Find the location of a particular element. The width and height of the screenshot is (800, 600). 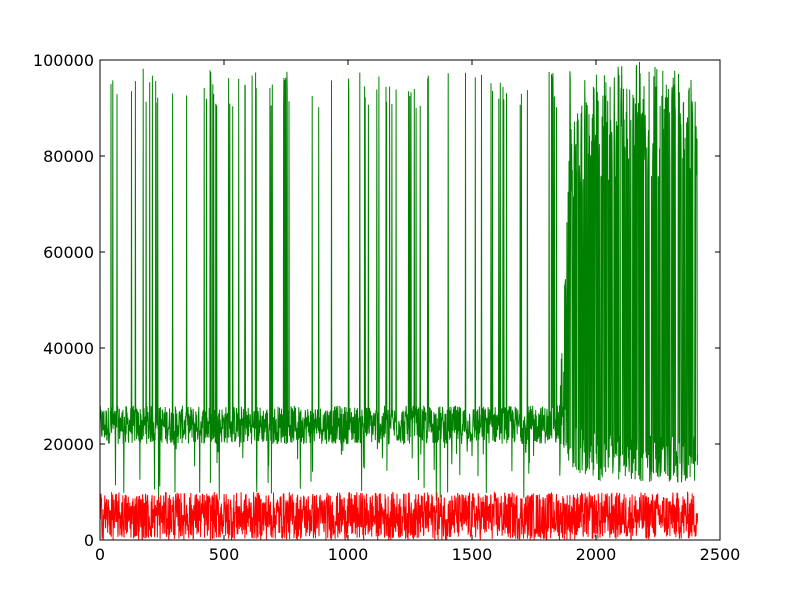

x-tick-label: 1500 is located at coordinates (472, 554).